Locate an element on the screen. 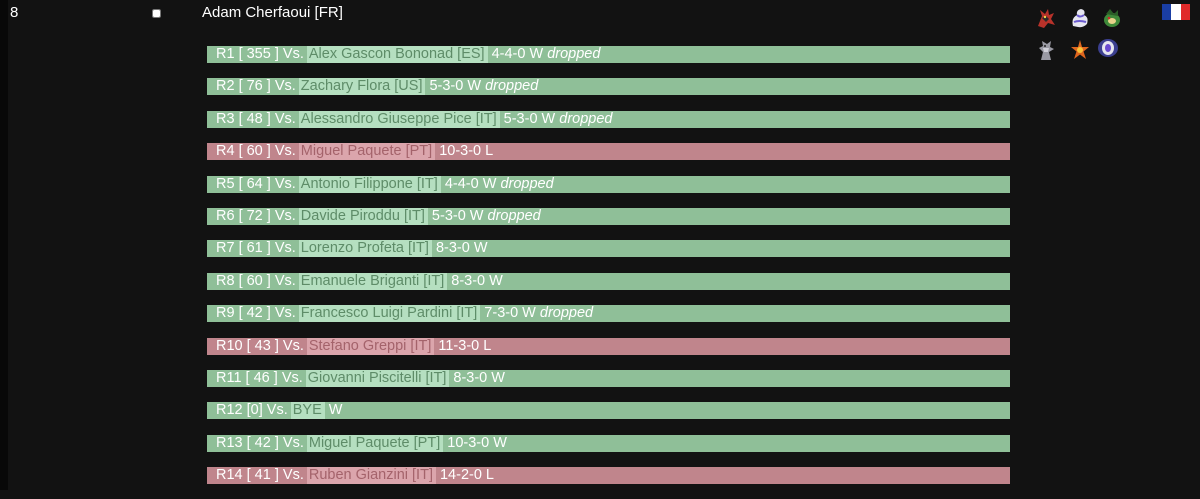 The width and height of the screenshot is (1200, 499). round-label: R12 [0] Vs. is located at coordinates (252, 410).